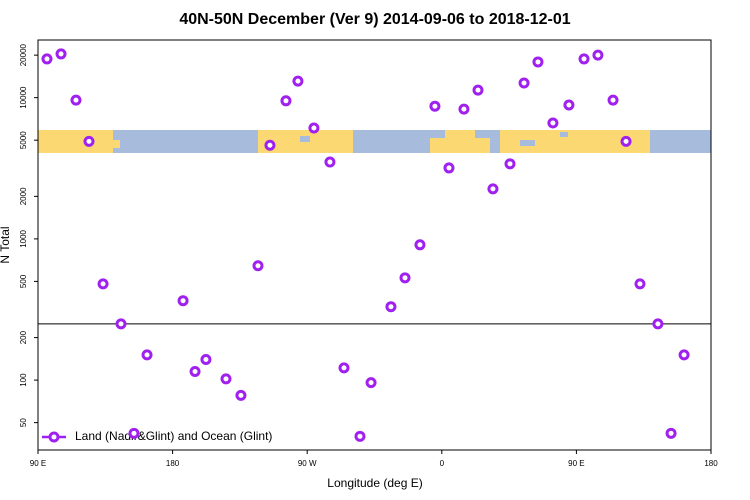 Image resolution: width=750 pixels, height=500 pixels. What do you see at coordinates (23, 422) in the screenshot?
I see `y-tick-label: 50` at bounding box center [23, 422].